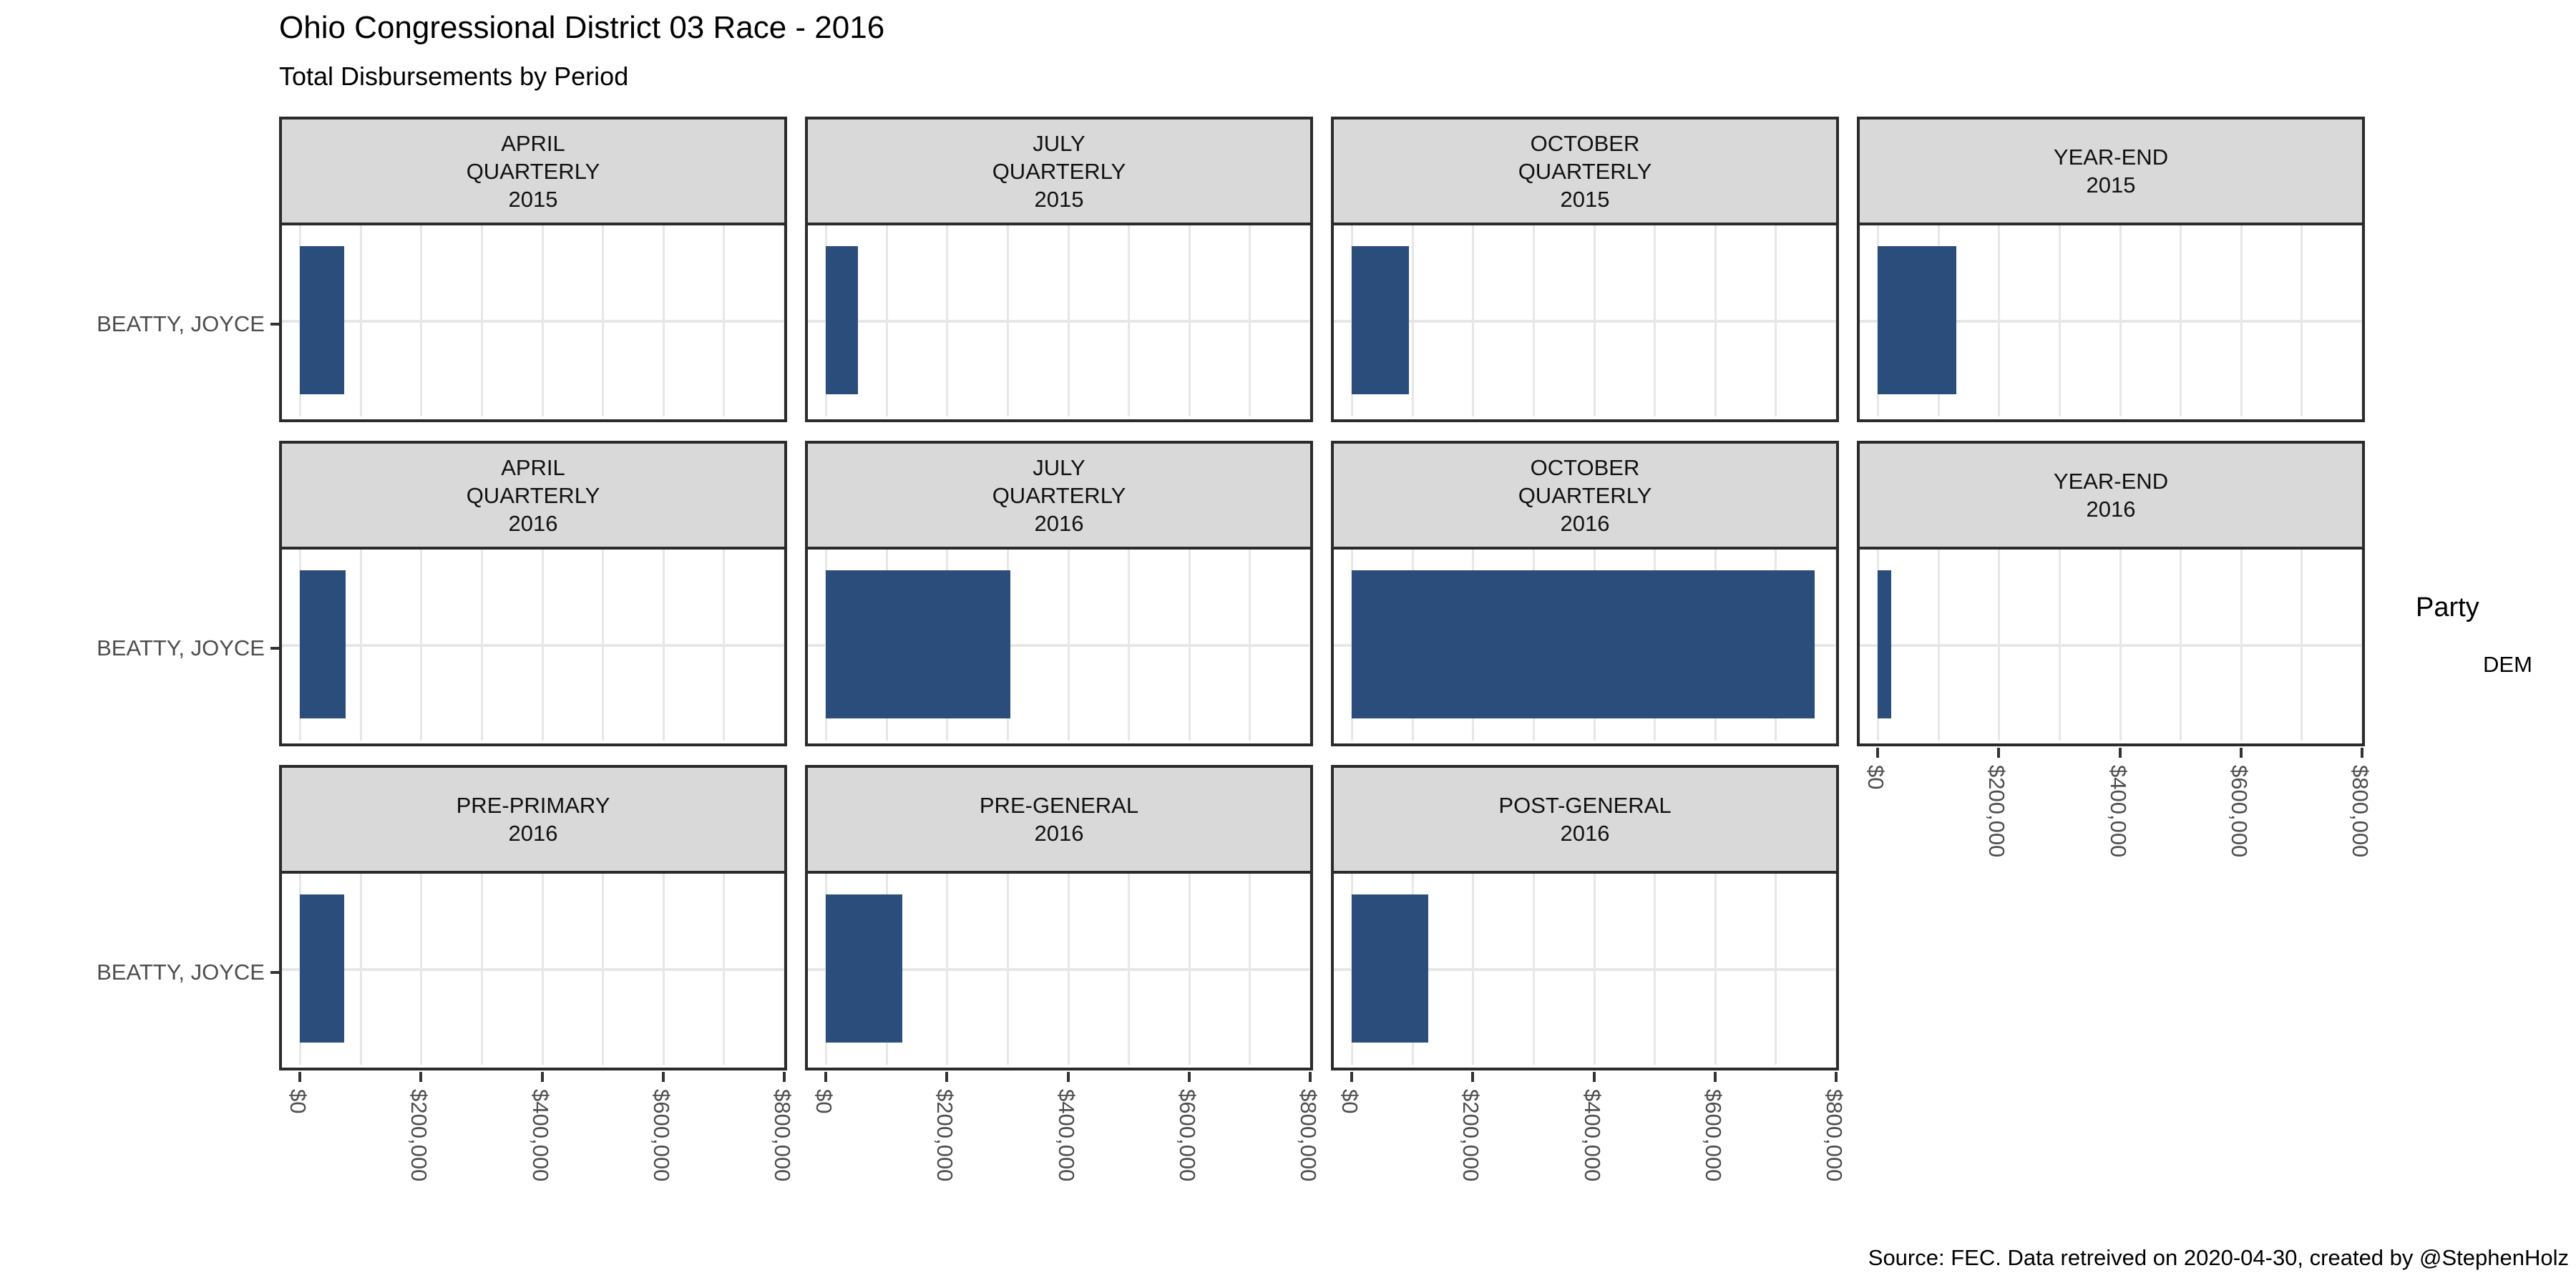  Describe the element at coordinates (2447, 607) in the screenshot. I see `legend-title: Party` at that location.